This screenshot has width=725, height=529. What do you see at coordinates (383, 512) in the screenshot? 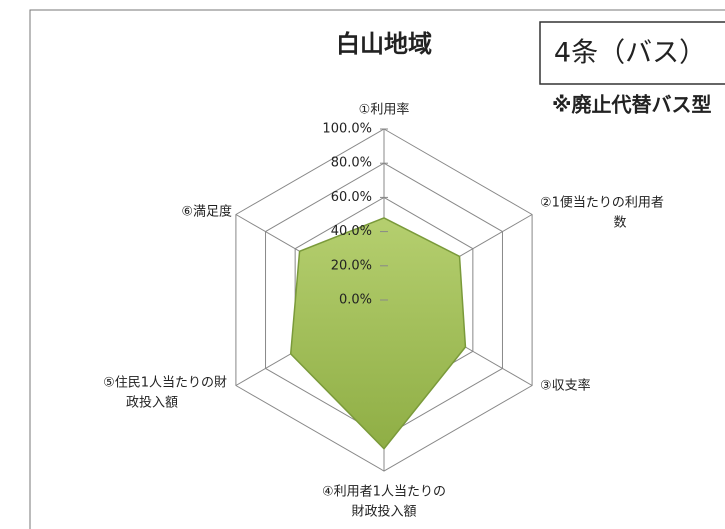
I see `axis-label: 財政投入額` at bounding box center [383, 512].